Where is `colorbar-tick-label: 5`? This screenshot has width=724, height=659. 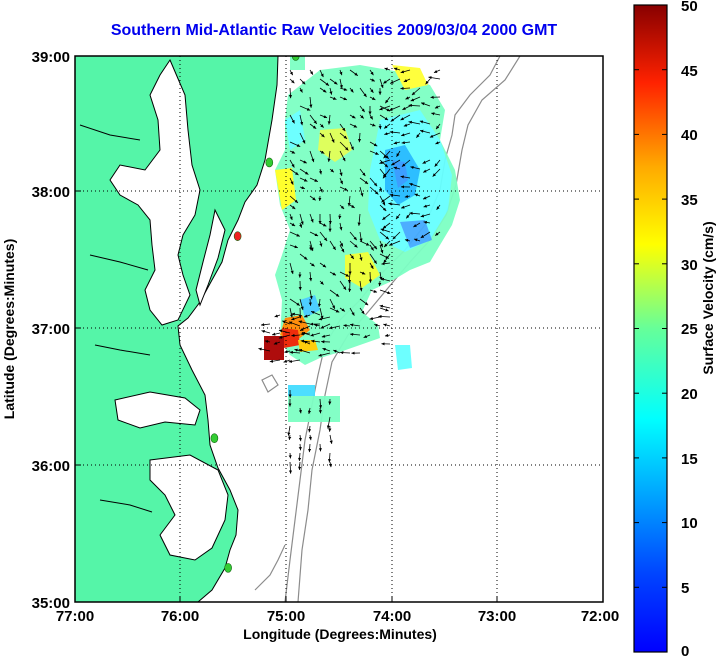
colorbar-tick-label: 5 is located at coordinates (685, 588).